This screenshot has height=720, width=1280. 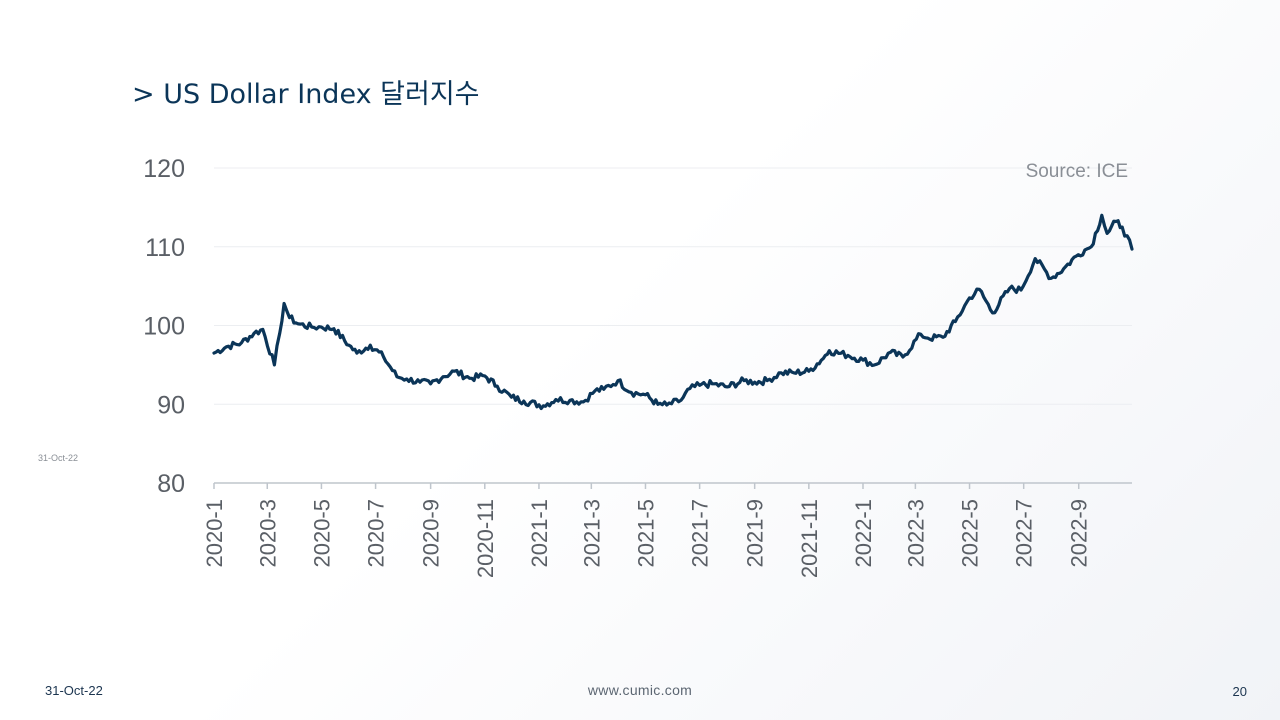 I want to click on x-tick-label: 2022-1, so click(x=863, y=533).